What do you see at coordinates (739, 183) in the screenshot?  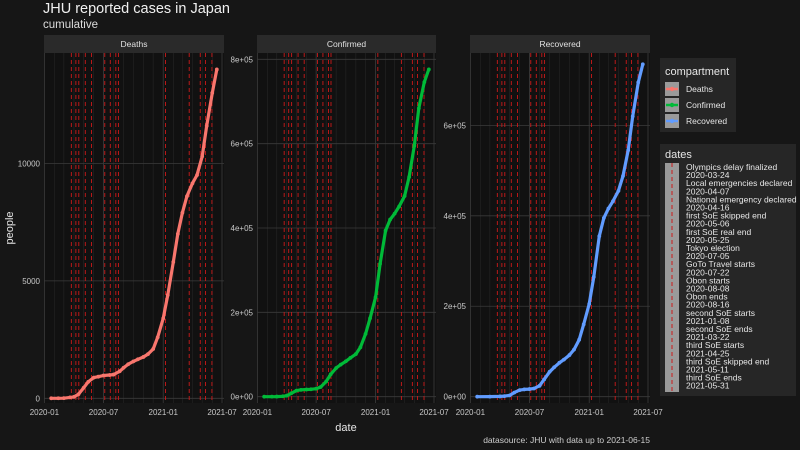 I see `legend-entry-label: Local emergencies declared` at bounding box center [739, 183].